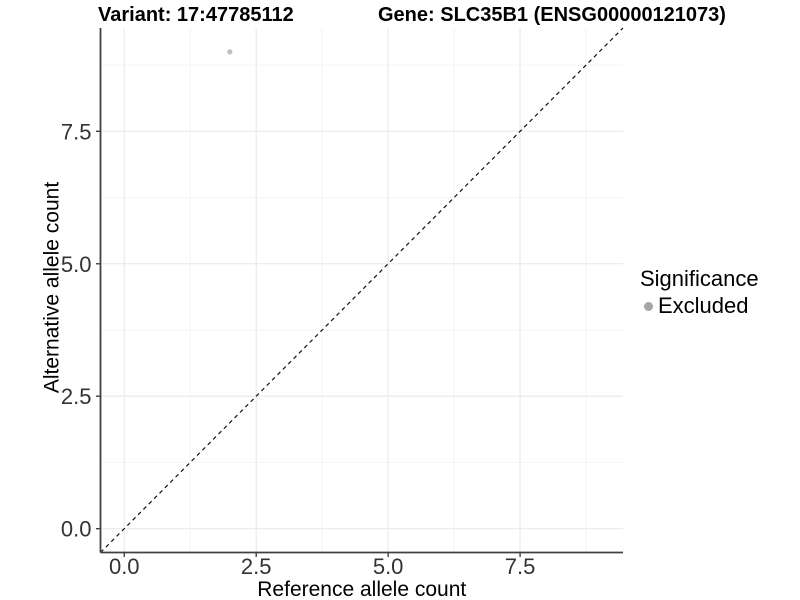 The height and width of the screenshot is (600, 800). Describe the element at coordinates (76, 529) in the screenshot. I see `y-tick-label: 0.0` at that location.